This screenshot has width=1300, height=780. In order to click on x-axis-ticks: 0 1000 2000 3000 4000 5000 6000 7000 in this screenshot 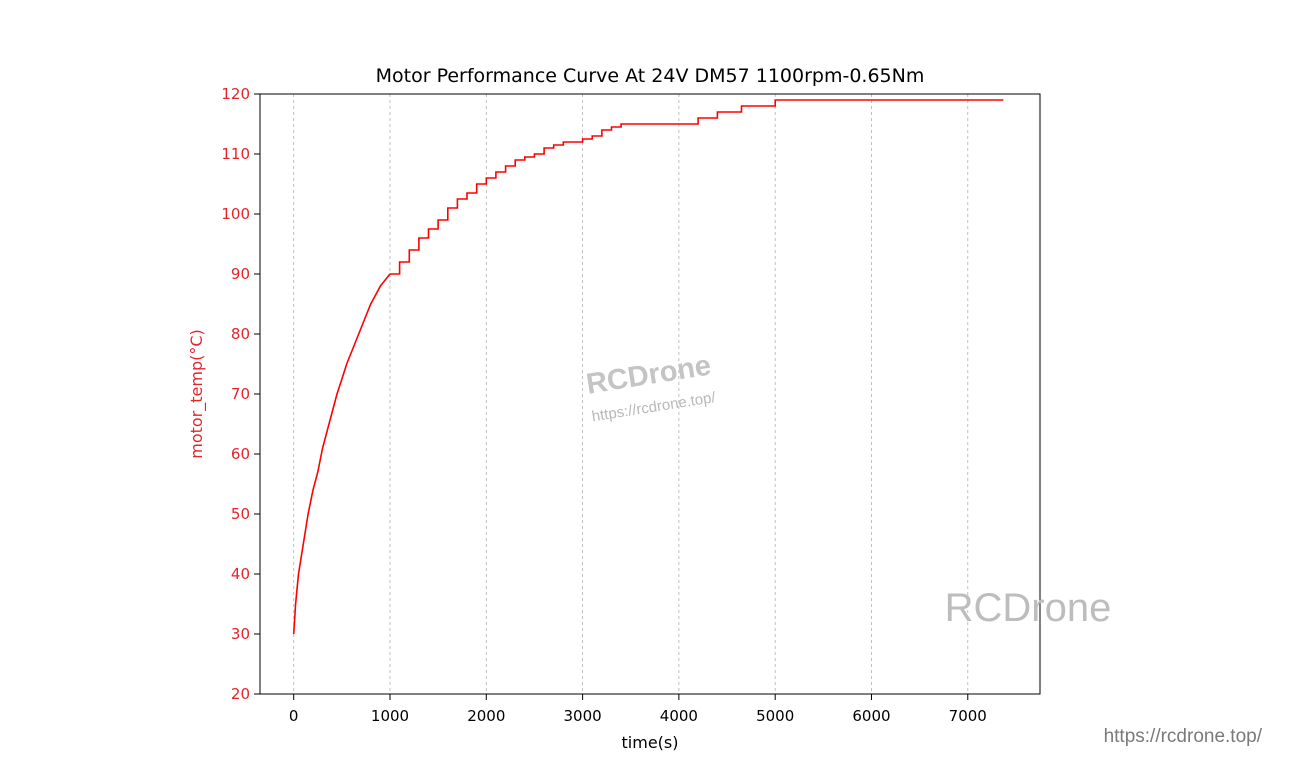, I will do `click(638, 709)`.